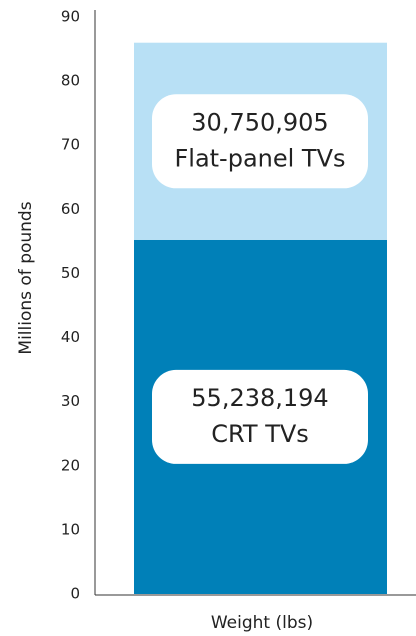 This screenshot has width=416, height=636. I want to click on series-name: Flat-panel TVs, so click(259, 158).